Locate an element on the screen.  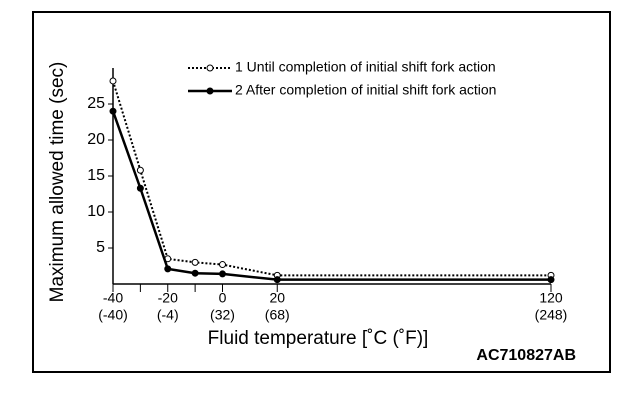
x-tick-label-f: (248) is located at coordinates (551, 315).